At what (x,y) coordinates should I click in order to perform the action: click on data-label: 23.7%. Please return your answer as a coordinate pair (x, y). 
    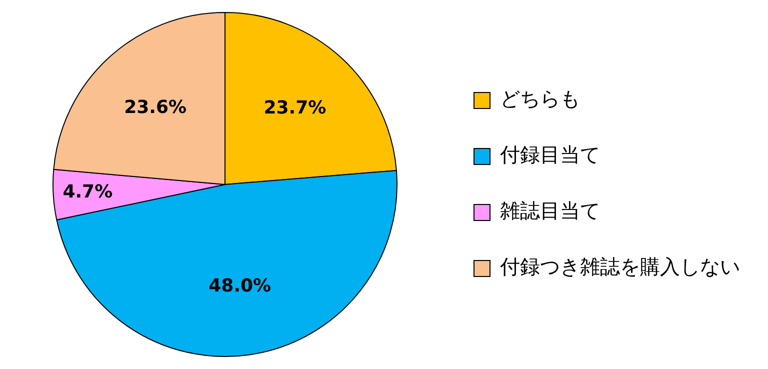
    Looking at the image, I should click on (295, 107).